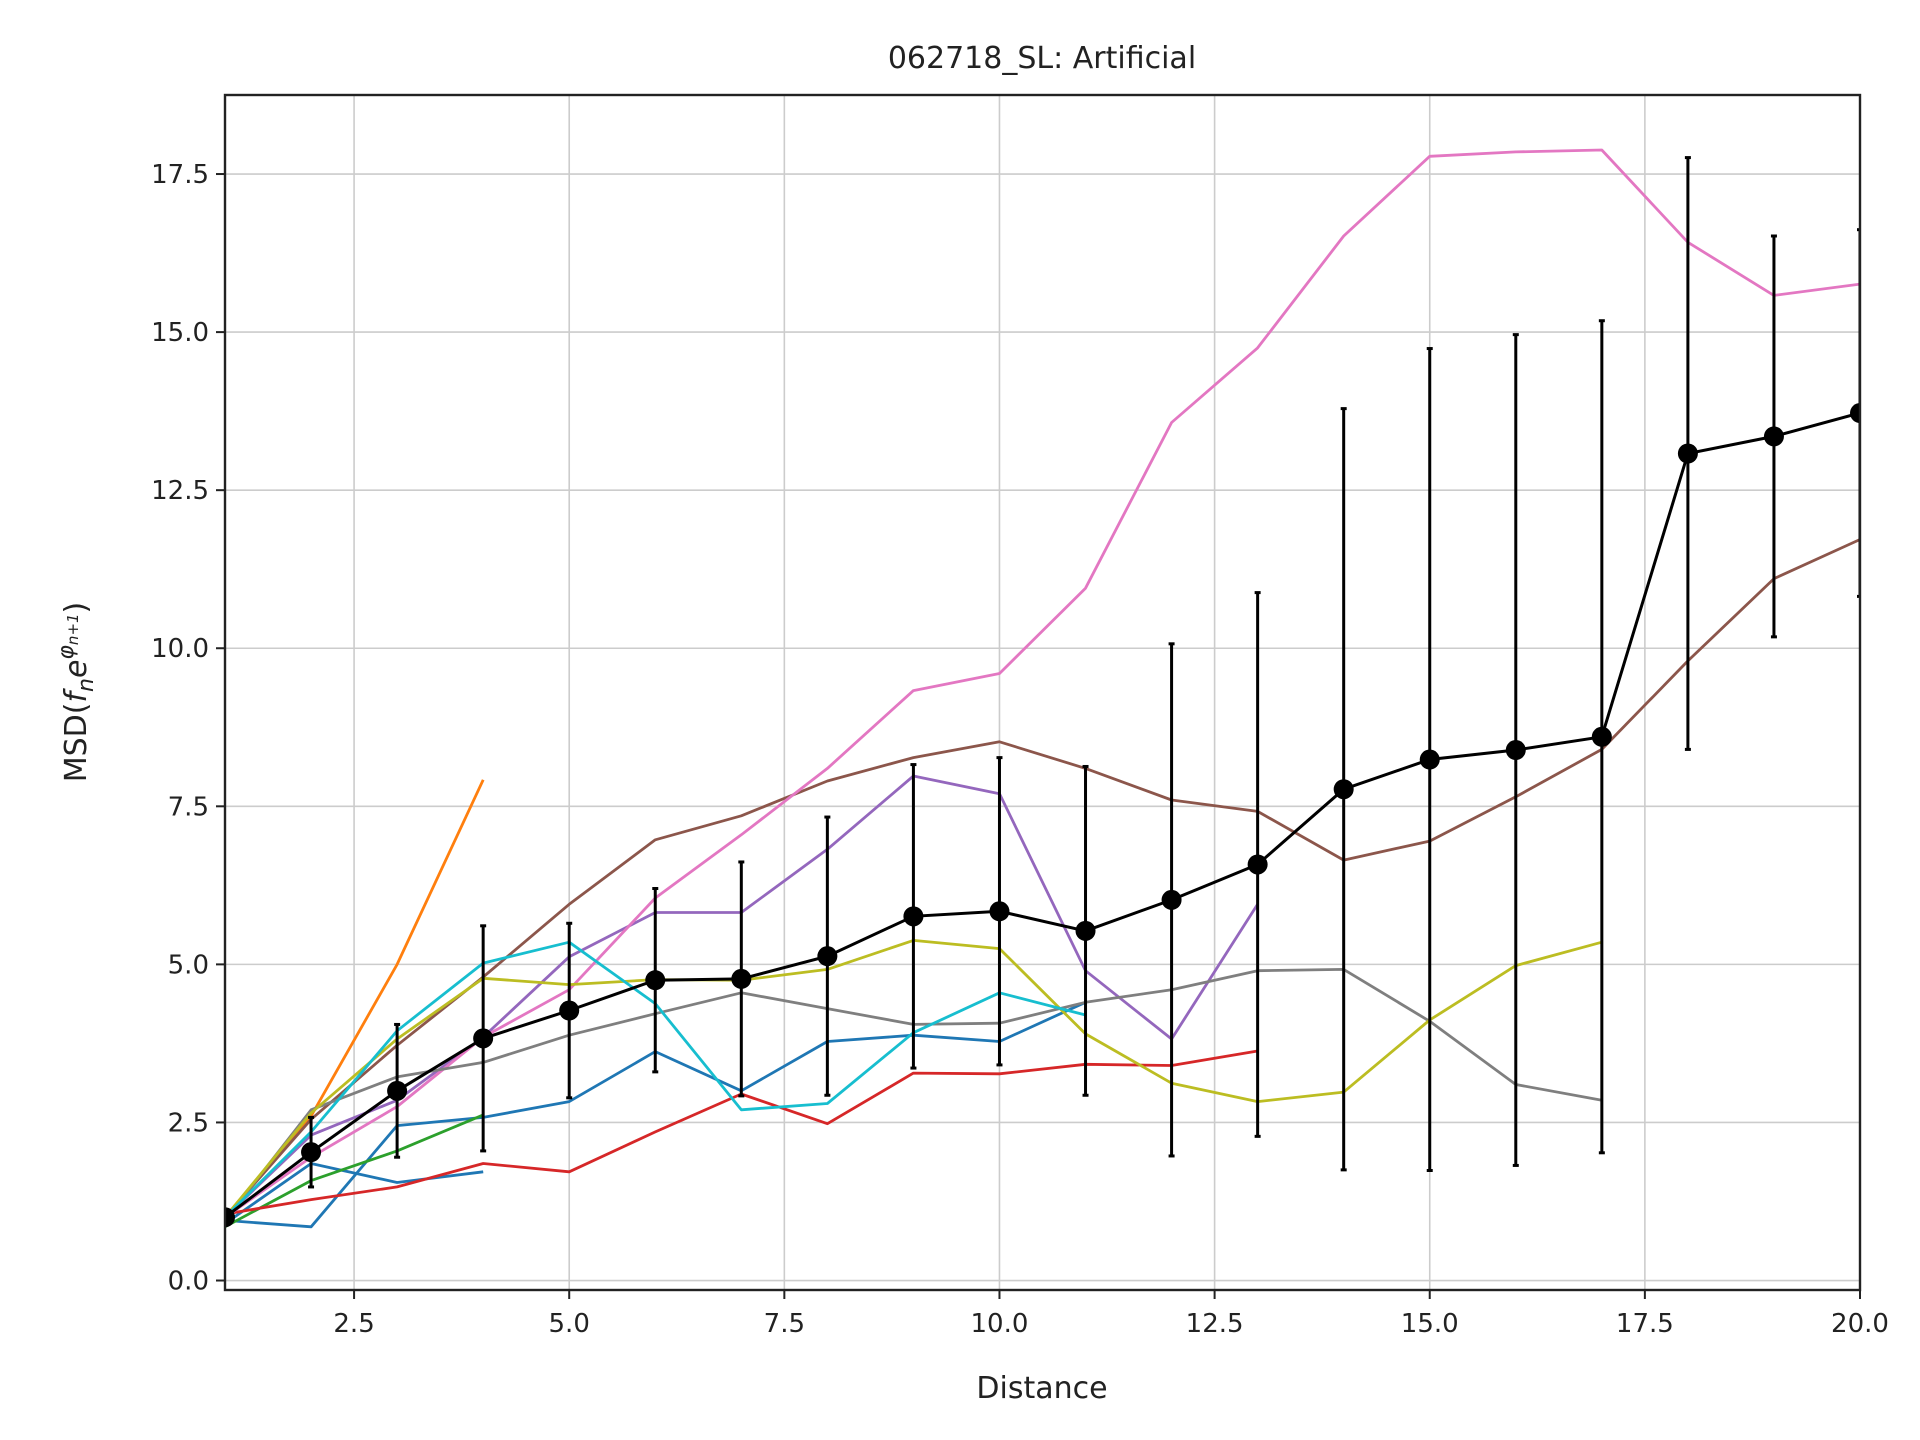 The height and width of the screenshot is (1440, 1920). What do you see at coordinates (1041, 1388) in the screenshot?
I see `x-axis-label: Distance` at bounding box center [1041, 1388].